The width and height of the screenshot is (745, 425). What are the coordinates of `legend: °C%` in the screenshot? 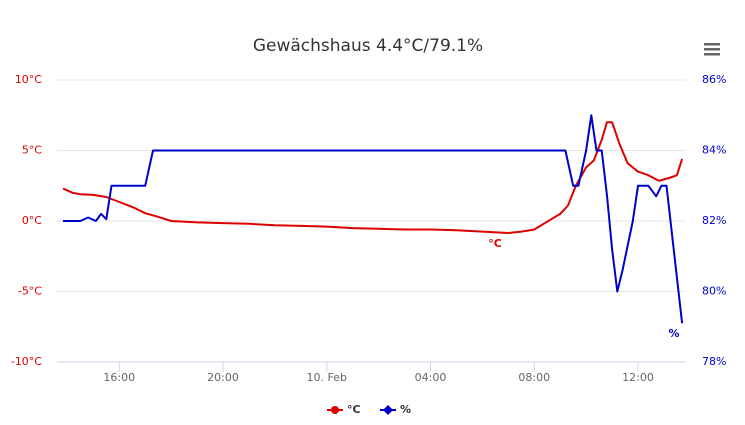 It's located at (369, 409).